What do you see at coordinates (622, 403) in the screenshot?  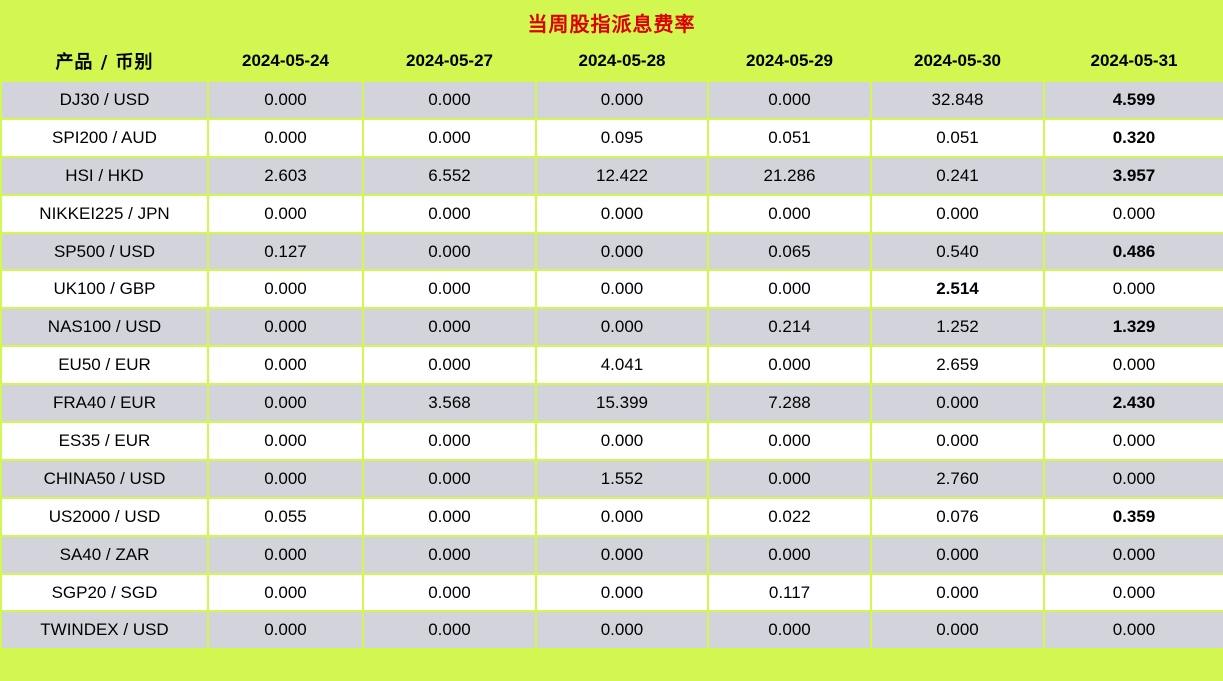 I see `value-cell: 15.399` at bounding box center [622, 403].